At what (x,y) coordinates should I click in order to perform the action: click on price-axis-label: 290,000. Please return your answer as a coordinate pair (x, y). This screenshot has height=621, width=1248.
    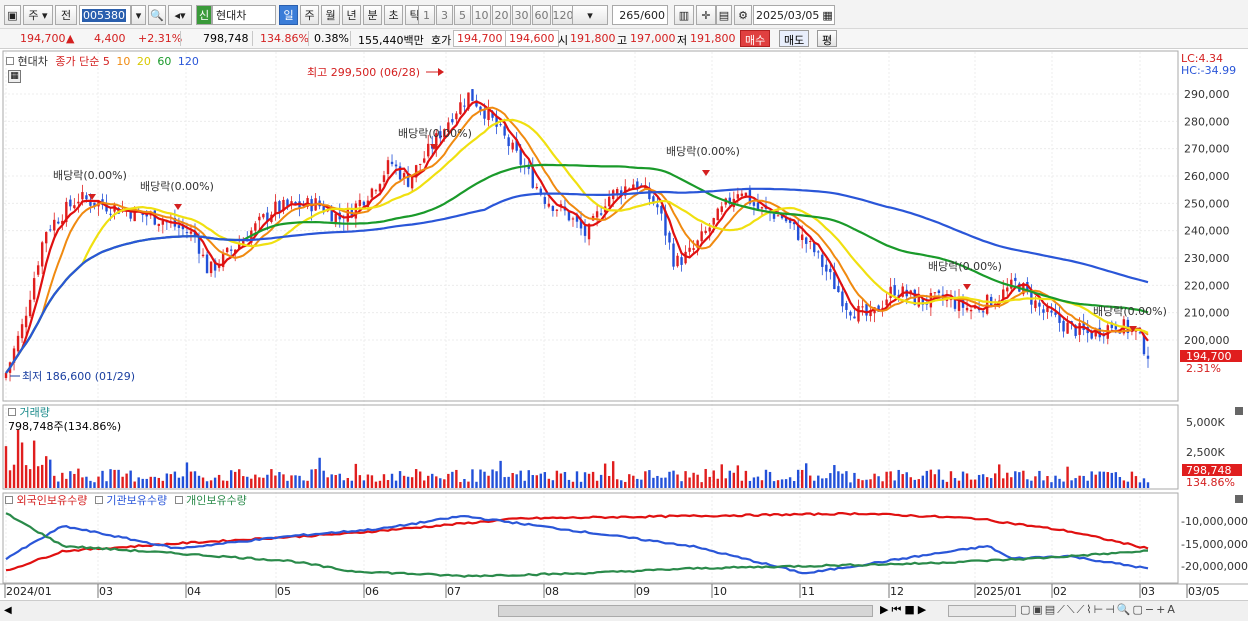
    Looking at the image, I should click on (1207, 94).